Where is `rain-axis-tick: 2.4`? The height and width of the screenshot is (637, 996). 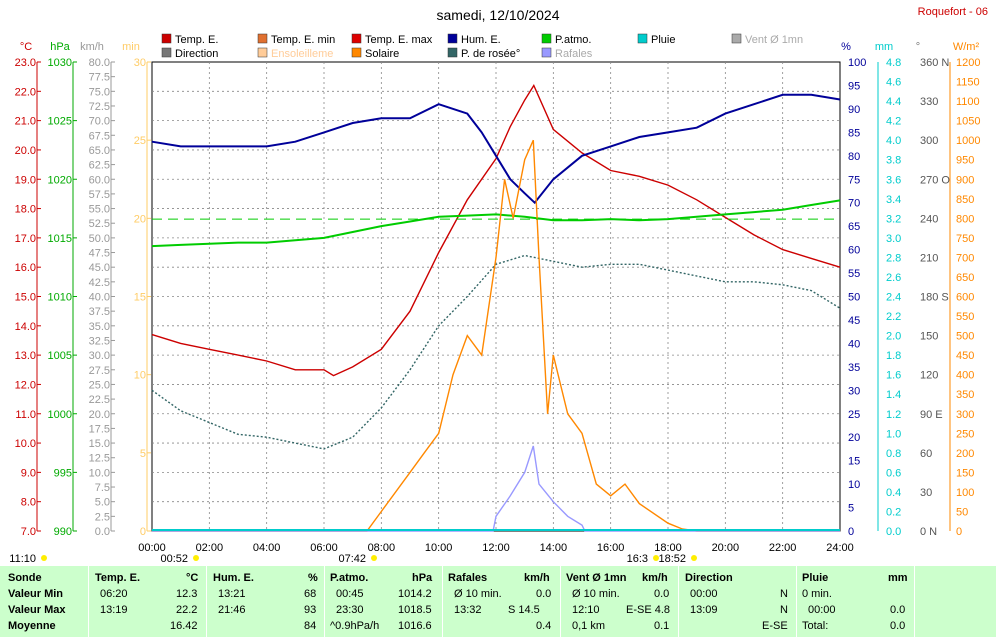 rain-axis-tick: 2.4 is located at coordinates (893, 298).